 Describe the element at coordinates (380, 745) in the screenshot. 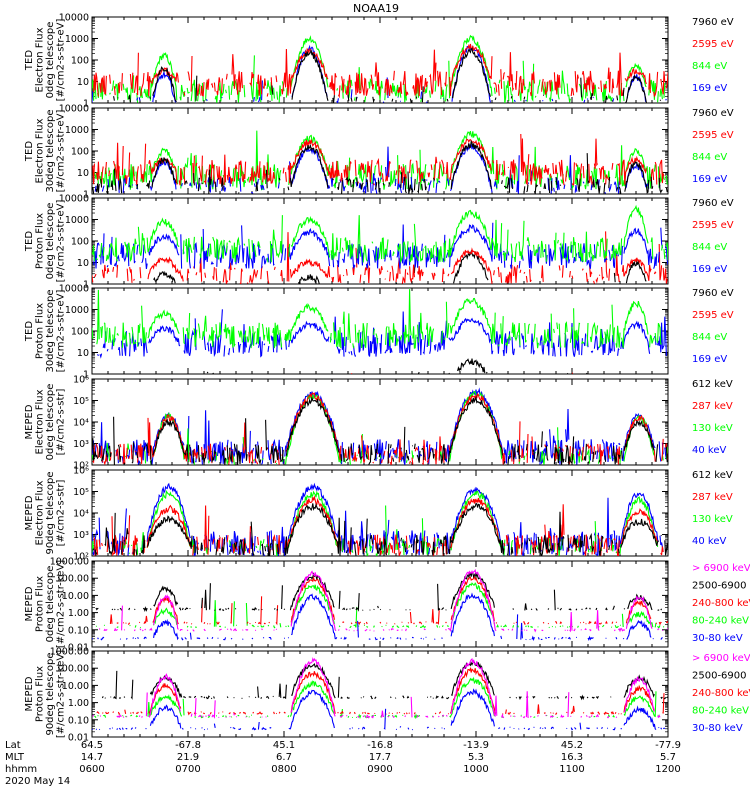

I see `footer-tick-lat: -16.8` at that location.